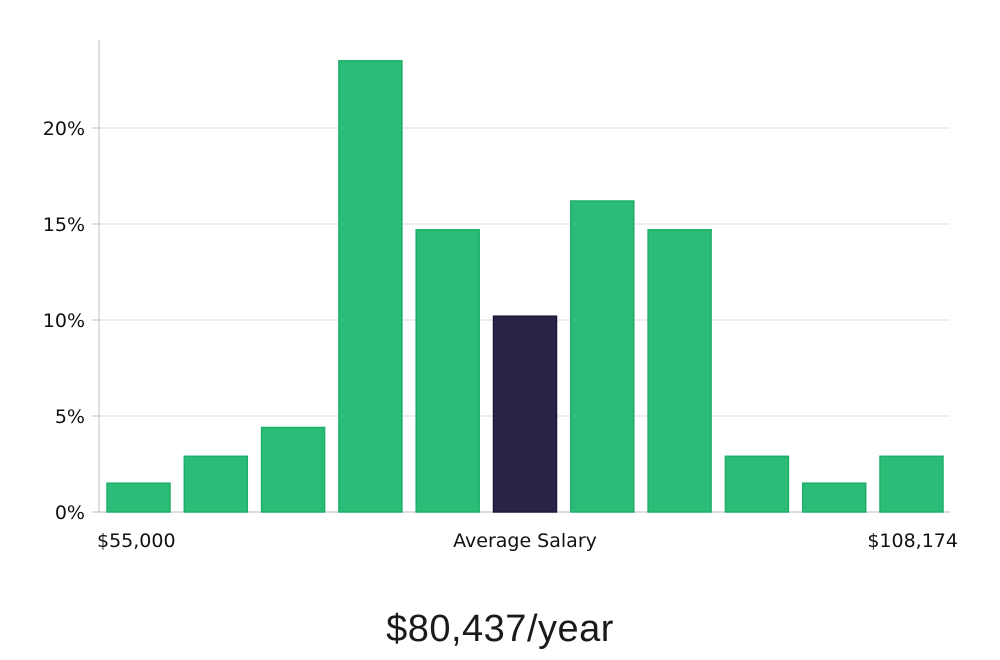 The image size is (1000, 660). Describe the element at coordinates (70, 513) in the screenshot. I see `y-tick-label: 0%` at that location.